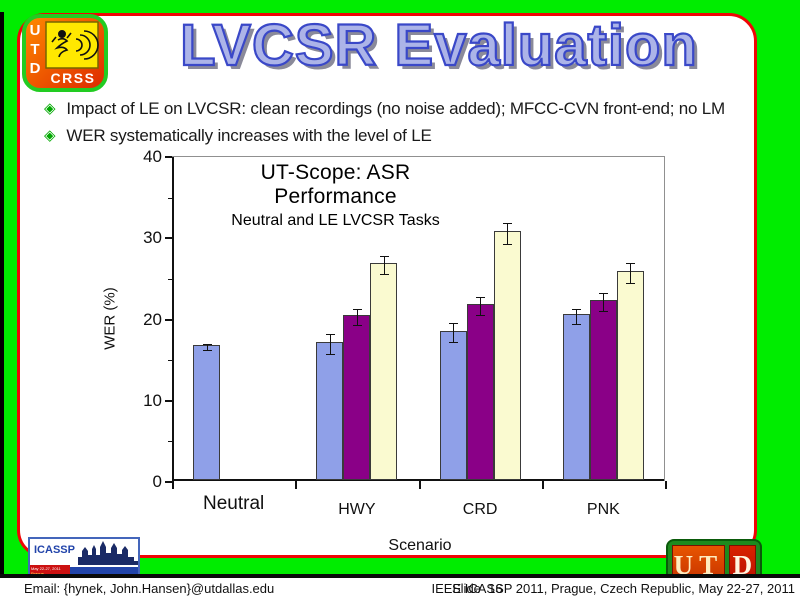 The width and height of the screenshot is (800, 598). I want to click on x-axis-title: Scenario, so click(420, 545).